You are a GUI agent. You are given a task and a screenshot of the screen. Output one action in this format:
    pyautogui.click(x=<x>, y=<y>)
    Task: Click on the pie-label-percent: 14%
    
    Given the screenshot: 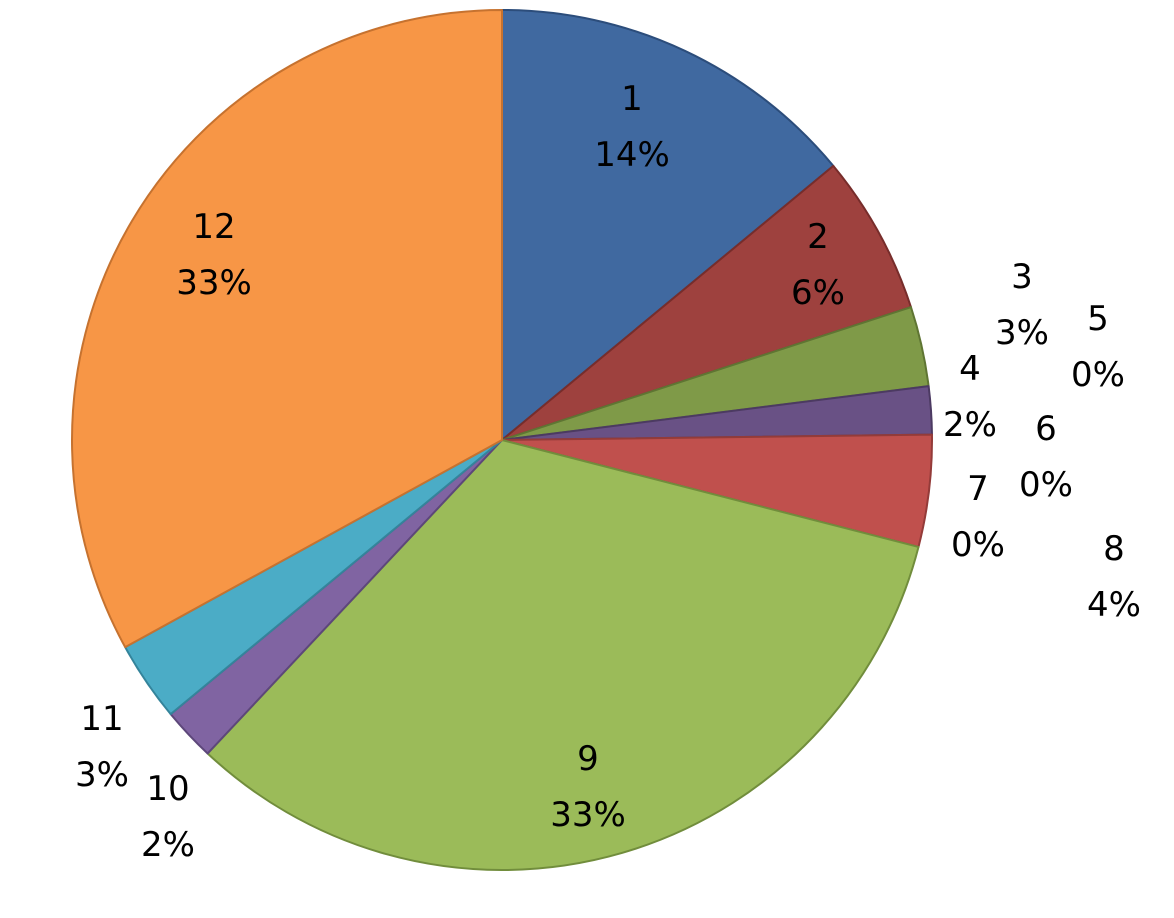 What is the action you would take?
    pyautogui.click(x=632, y=155)
    